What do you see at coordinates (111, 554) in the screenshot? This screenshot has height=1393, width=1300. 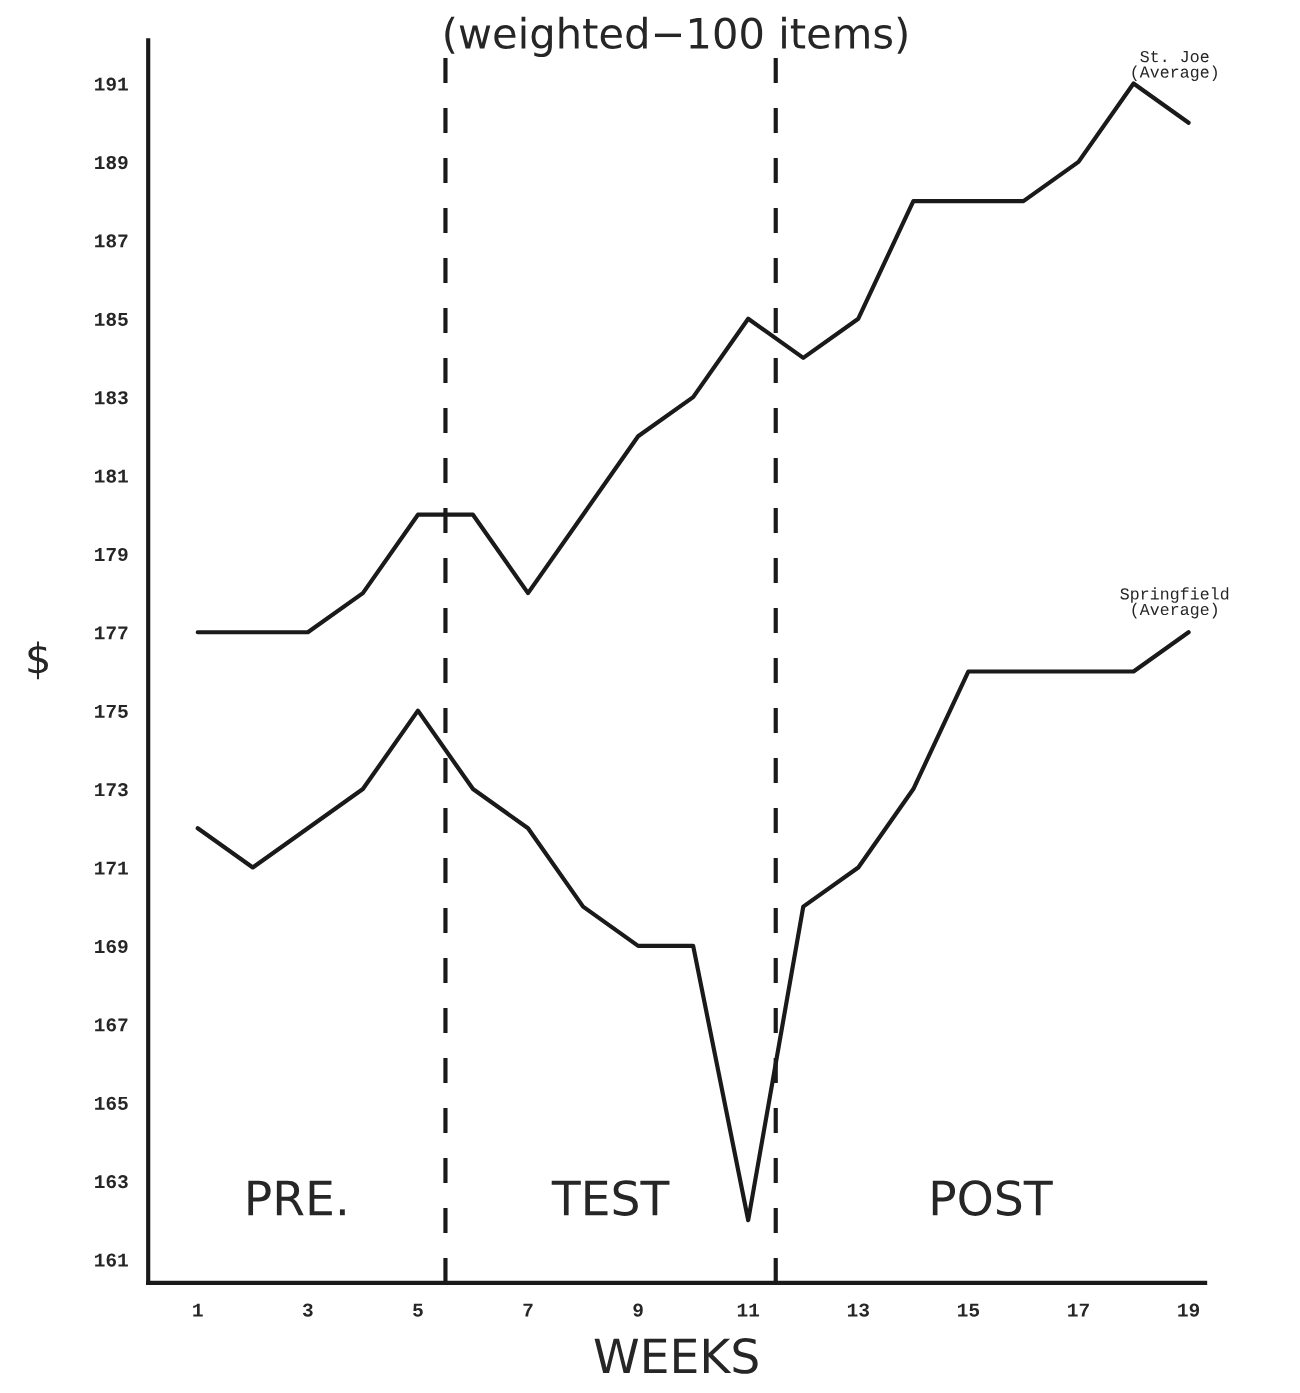 I see `y-tick-label: 179` at bounding box center [111, 554].